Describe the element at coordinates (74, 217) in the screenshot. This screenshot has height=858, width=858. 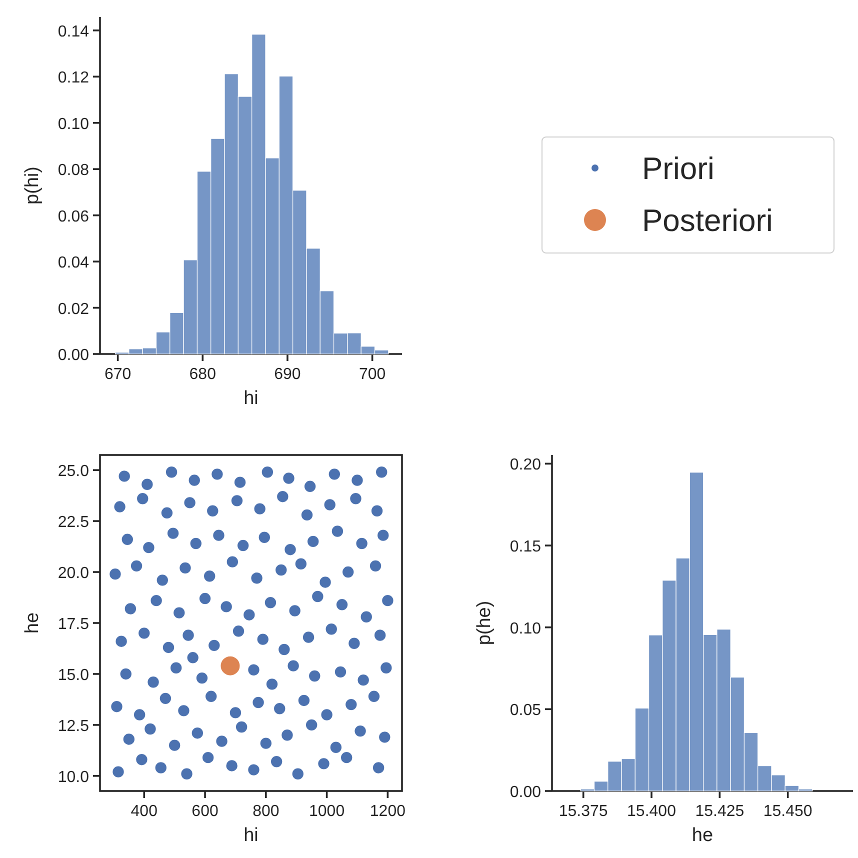
I see `y-tick-label: 0.06` at that location.